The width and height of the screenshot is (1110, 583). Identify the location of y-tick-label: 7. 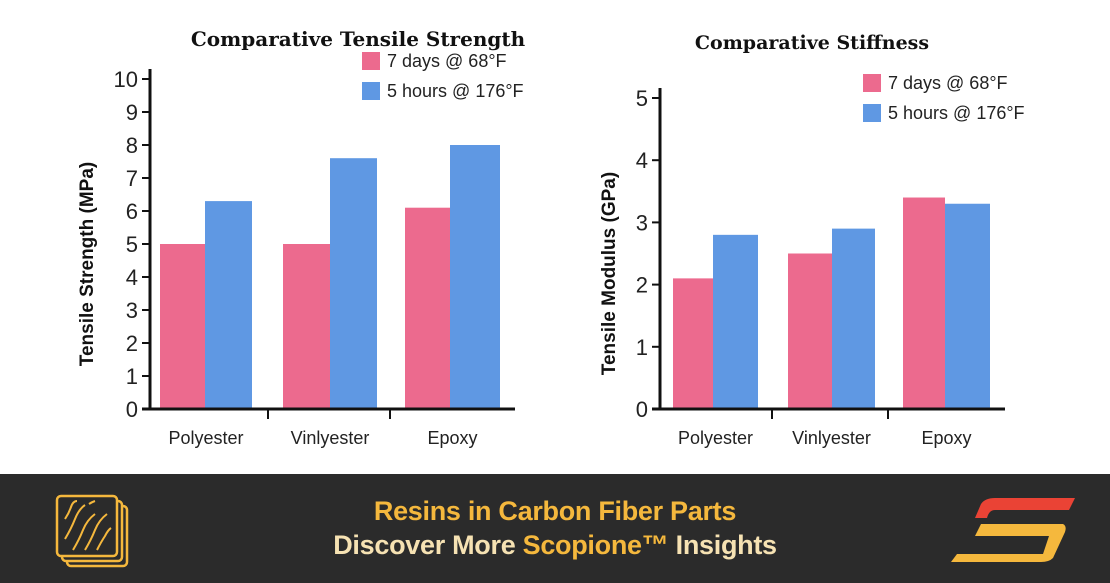
(132, 178).